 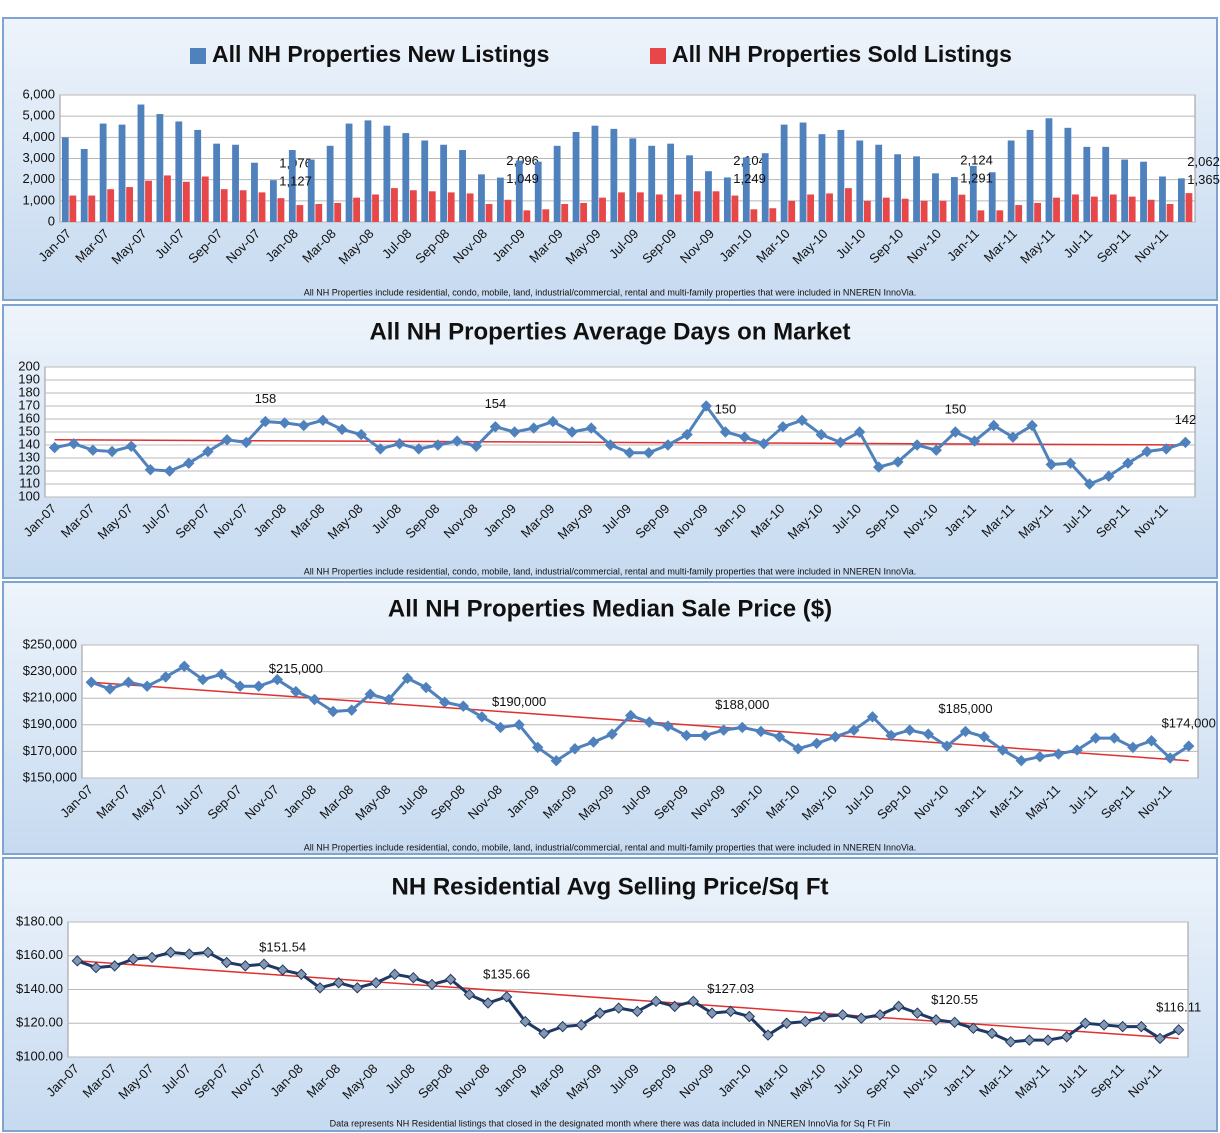 What do you see at coordinates (38, 178) in the screenshot?
I see `y-tick-label: 2,000` at bounding box center [38, 178].